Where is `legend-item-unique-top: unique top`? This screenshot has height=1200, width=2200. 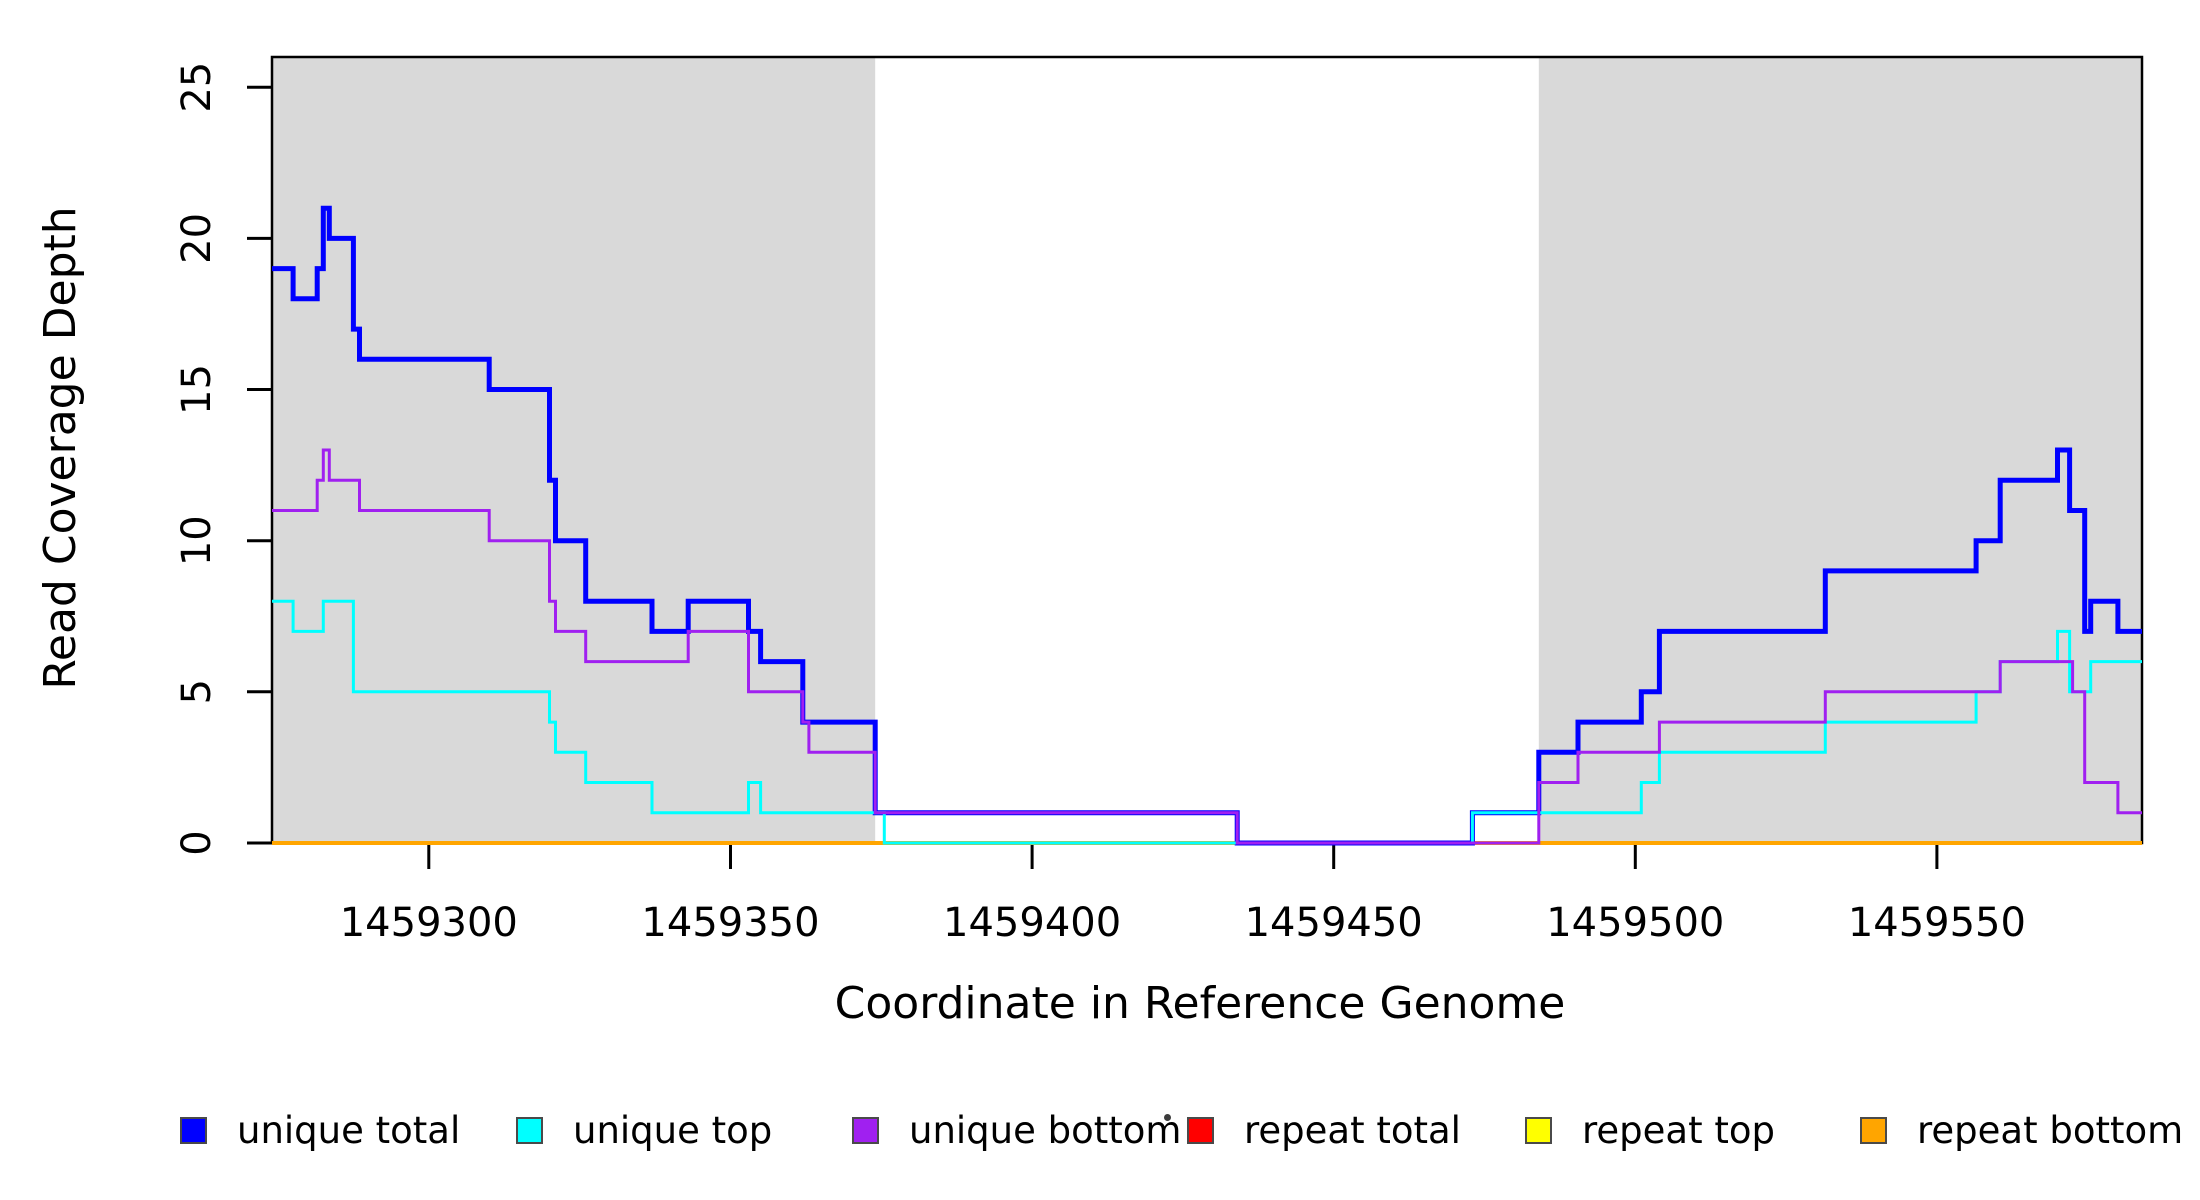
legend-item-unique-top: unique top is located at coordinates (644, 1130).